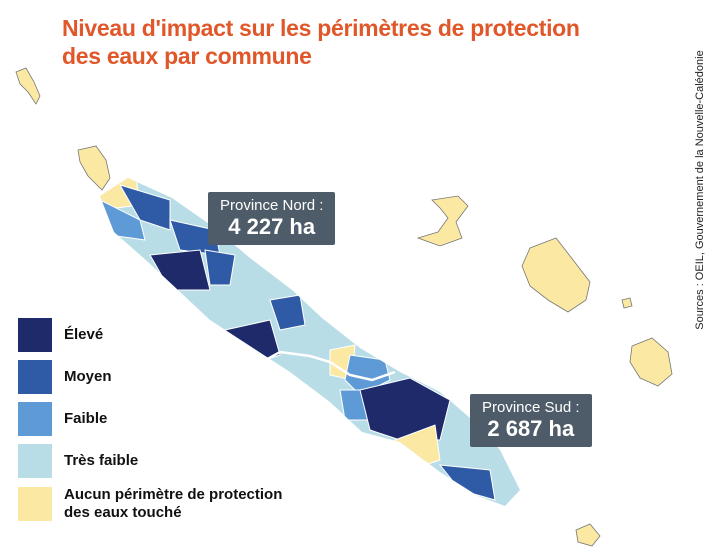  Describe the element at coordinates (328, 366) in the screenshot. I see `province-border` at that location.